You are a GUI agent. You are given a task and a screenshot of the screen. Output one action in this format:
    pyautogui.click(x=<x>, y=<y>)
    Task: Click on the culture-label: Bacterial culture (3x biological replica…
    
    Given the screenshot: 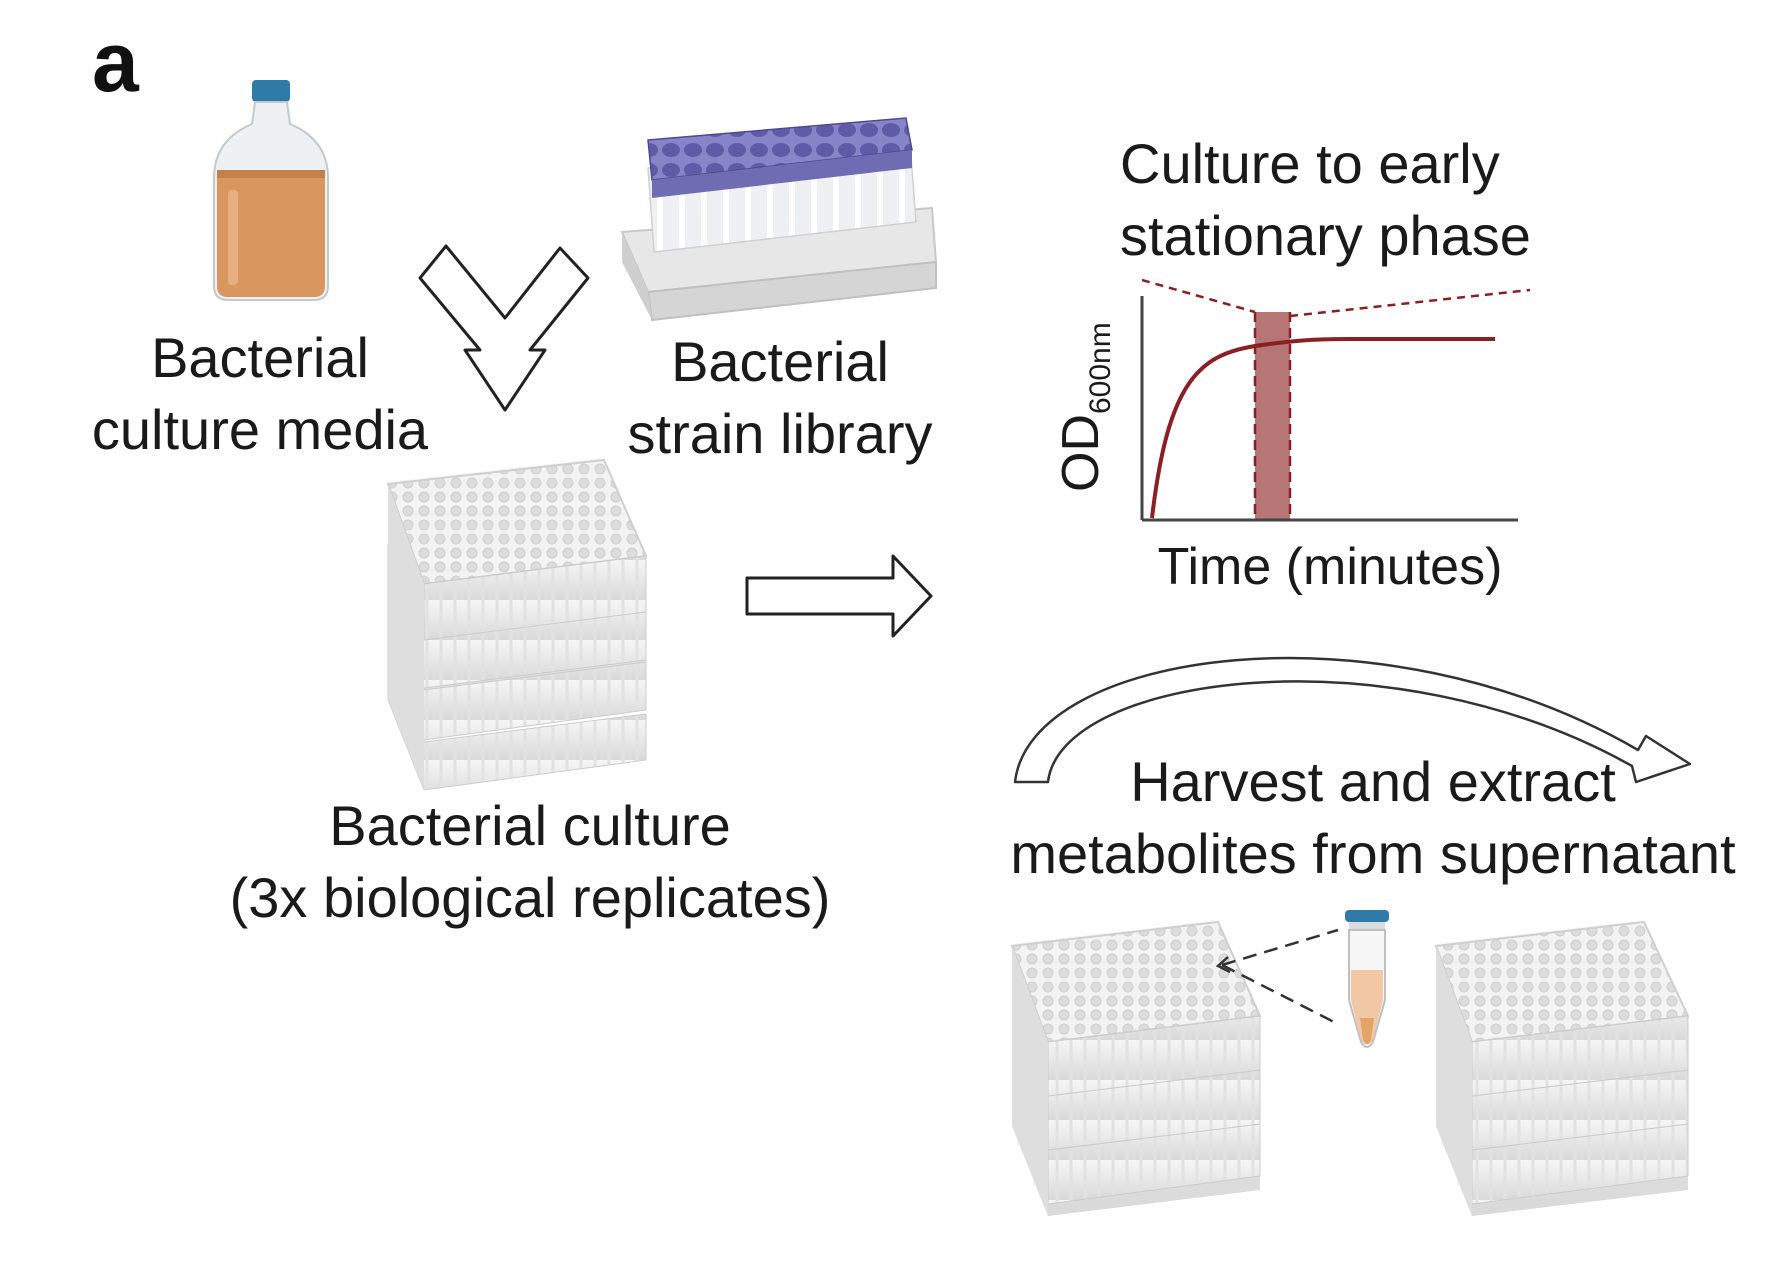 What is the action you would take?
    pyautogui.click(x=530, y=861)
    